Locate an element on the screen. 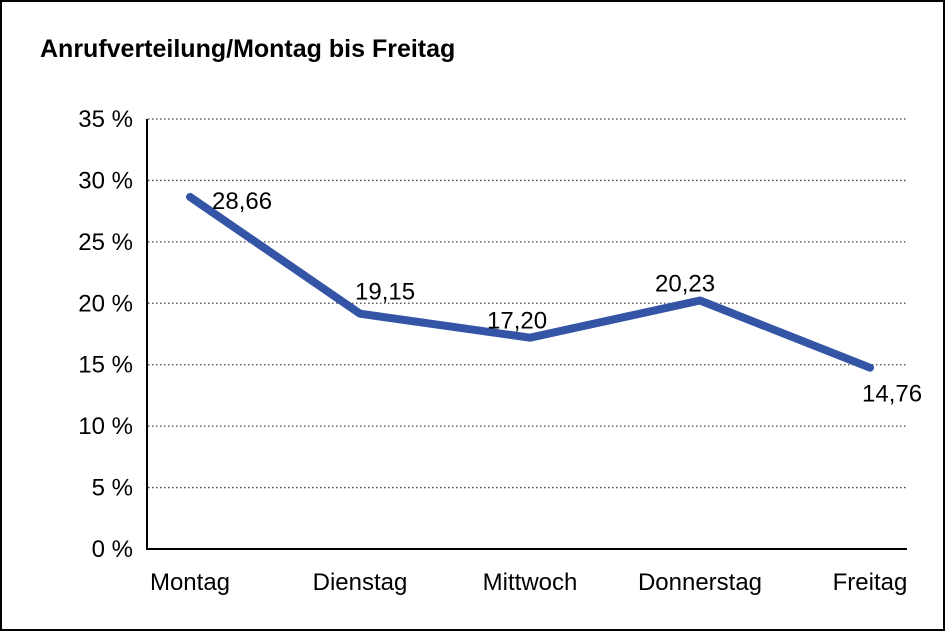  x-axis-category-label: Montag is located at coordinates (190, 582).